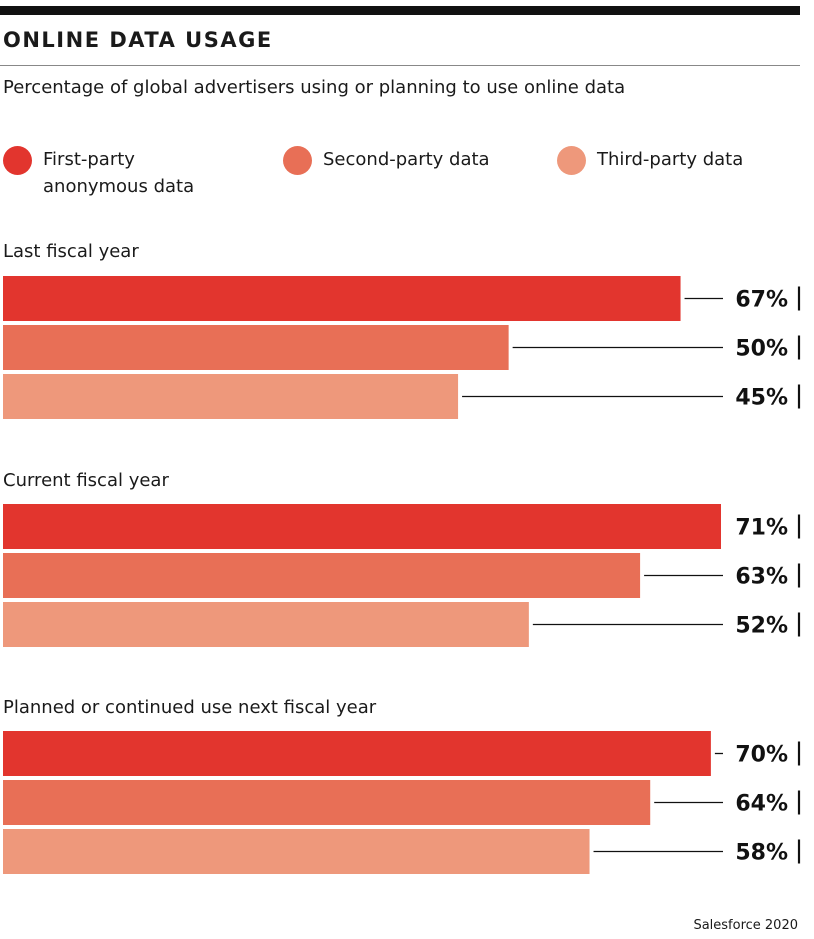 This screenshot has height=939, width=814. Describe the element at coordinates (138, 40) in the screenshot. I see `chart-title: ONLINE DATA USAGE` at that location.